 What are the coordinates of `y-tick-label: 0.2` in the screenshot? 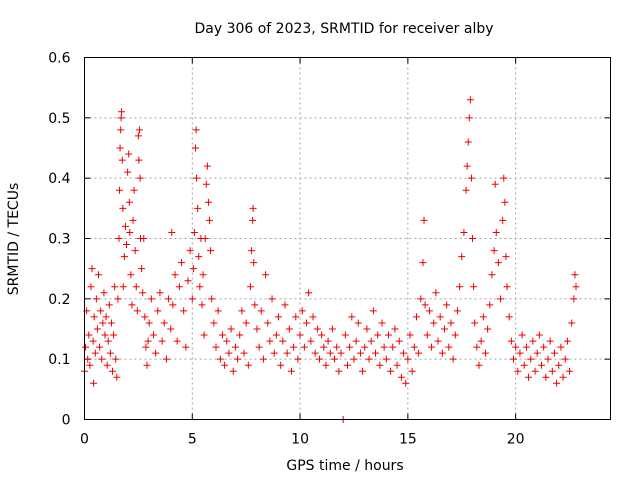 It's located at (59, 300).